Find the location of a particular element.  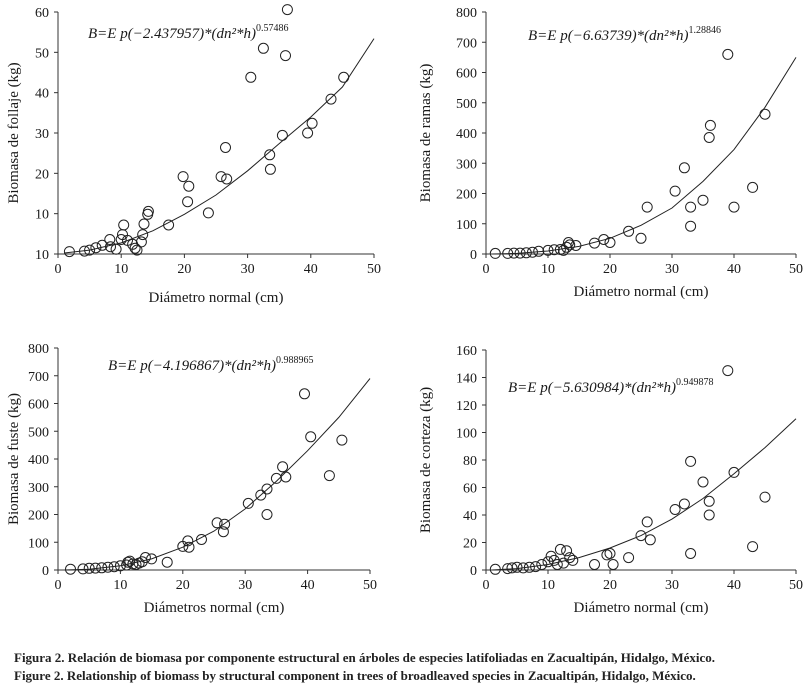

y-tick-label: 40 is located at coordinates (470, 516).